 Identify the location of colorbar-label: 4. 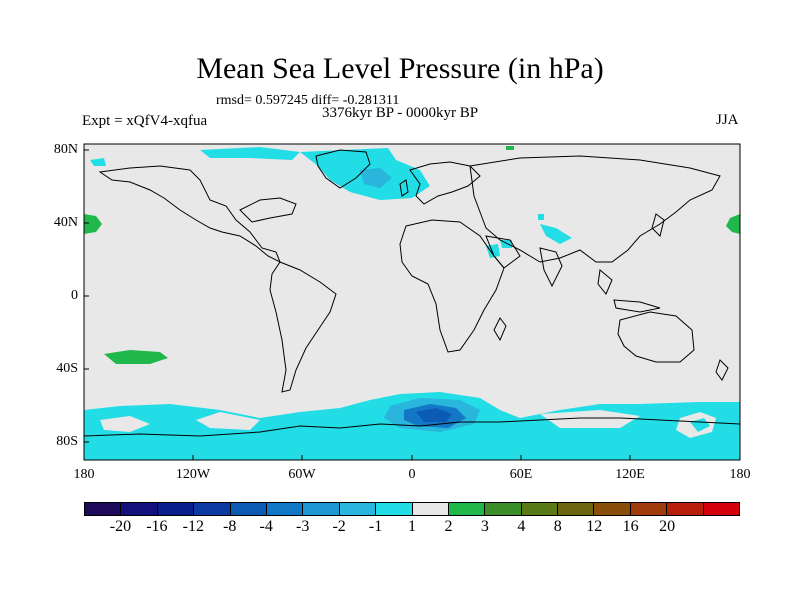
(521, 526).